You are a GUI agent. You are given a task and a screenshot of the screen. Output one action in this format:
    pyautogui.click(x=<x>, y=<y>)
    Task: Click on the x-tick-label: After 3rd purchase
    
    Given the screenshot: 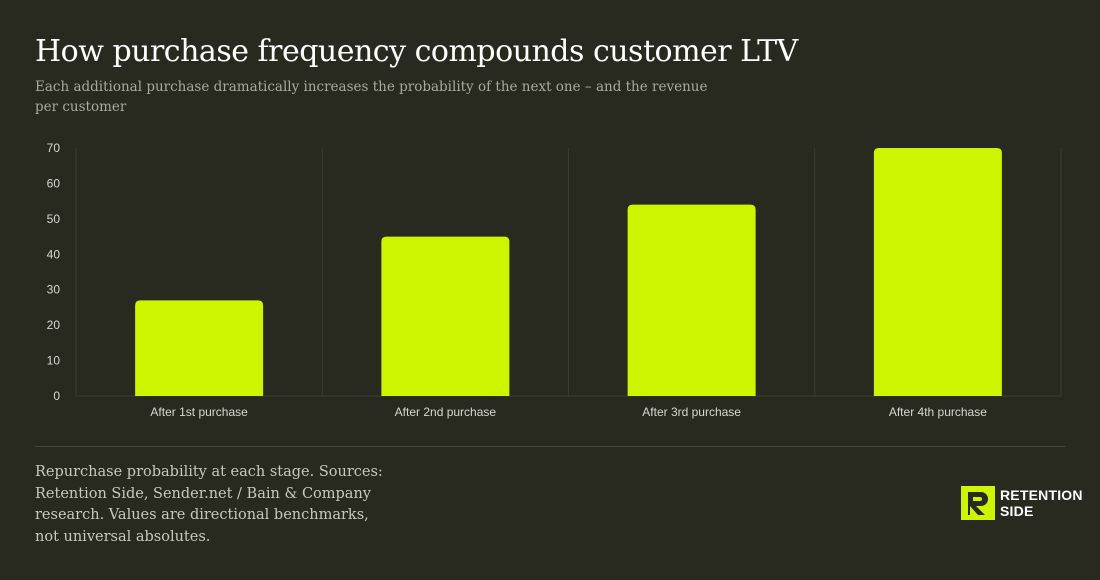 What is the action you would take?
    pyautogui.click(x=691, y=412)
    